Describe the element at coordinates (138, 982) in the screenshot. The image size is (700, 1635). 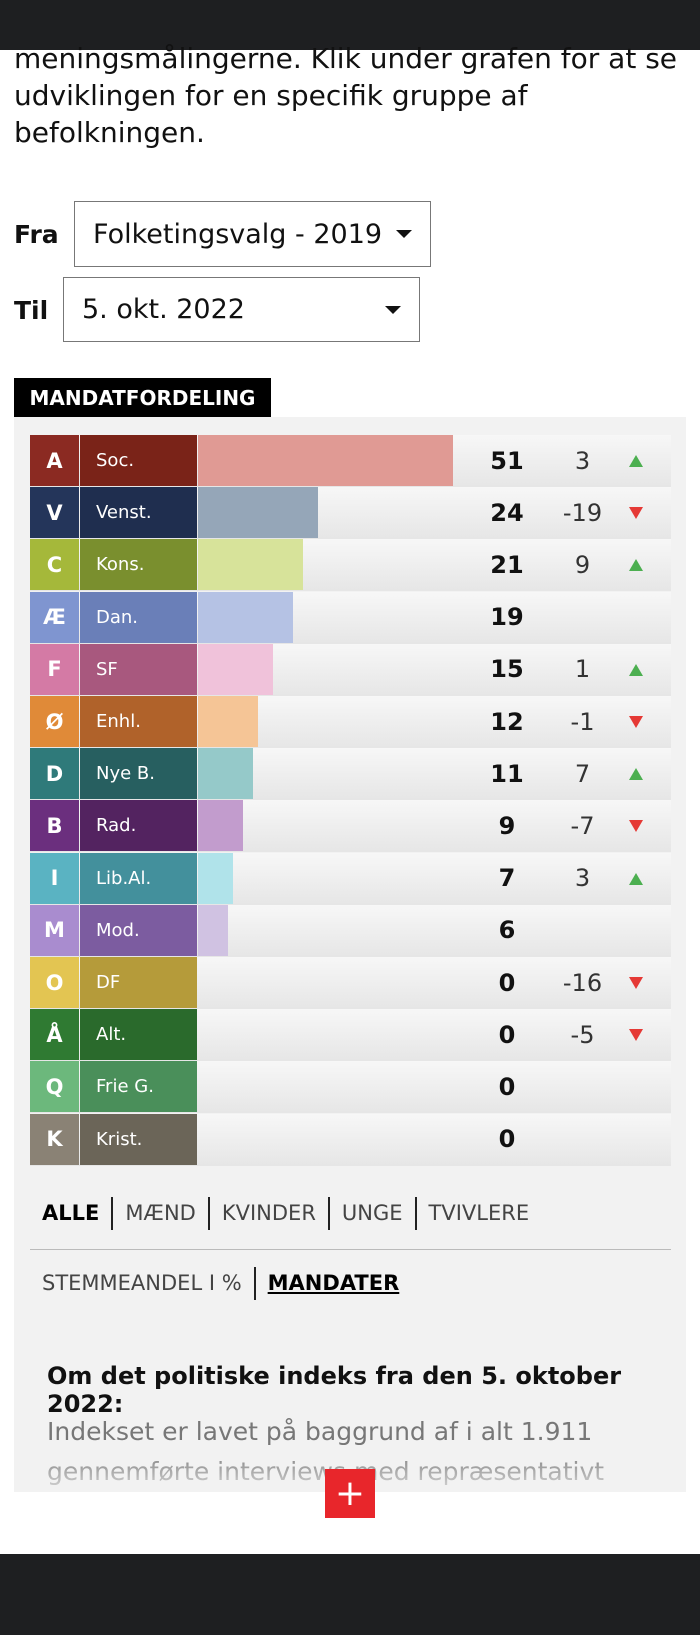
I see `party-name: DF` at that location.